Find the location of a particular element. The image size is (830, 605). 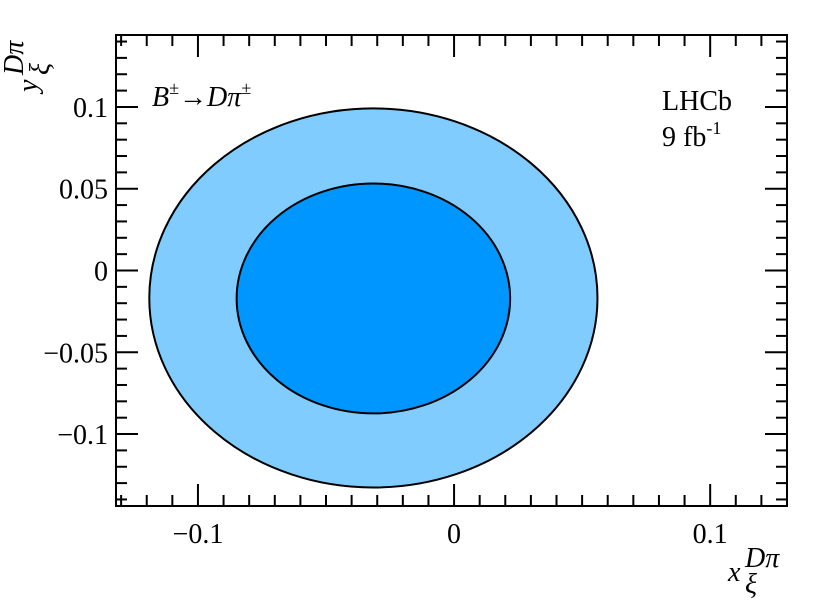

y-axis-title-sup: Dπ is located at coordinates (15, 58).